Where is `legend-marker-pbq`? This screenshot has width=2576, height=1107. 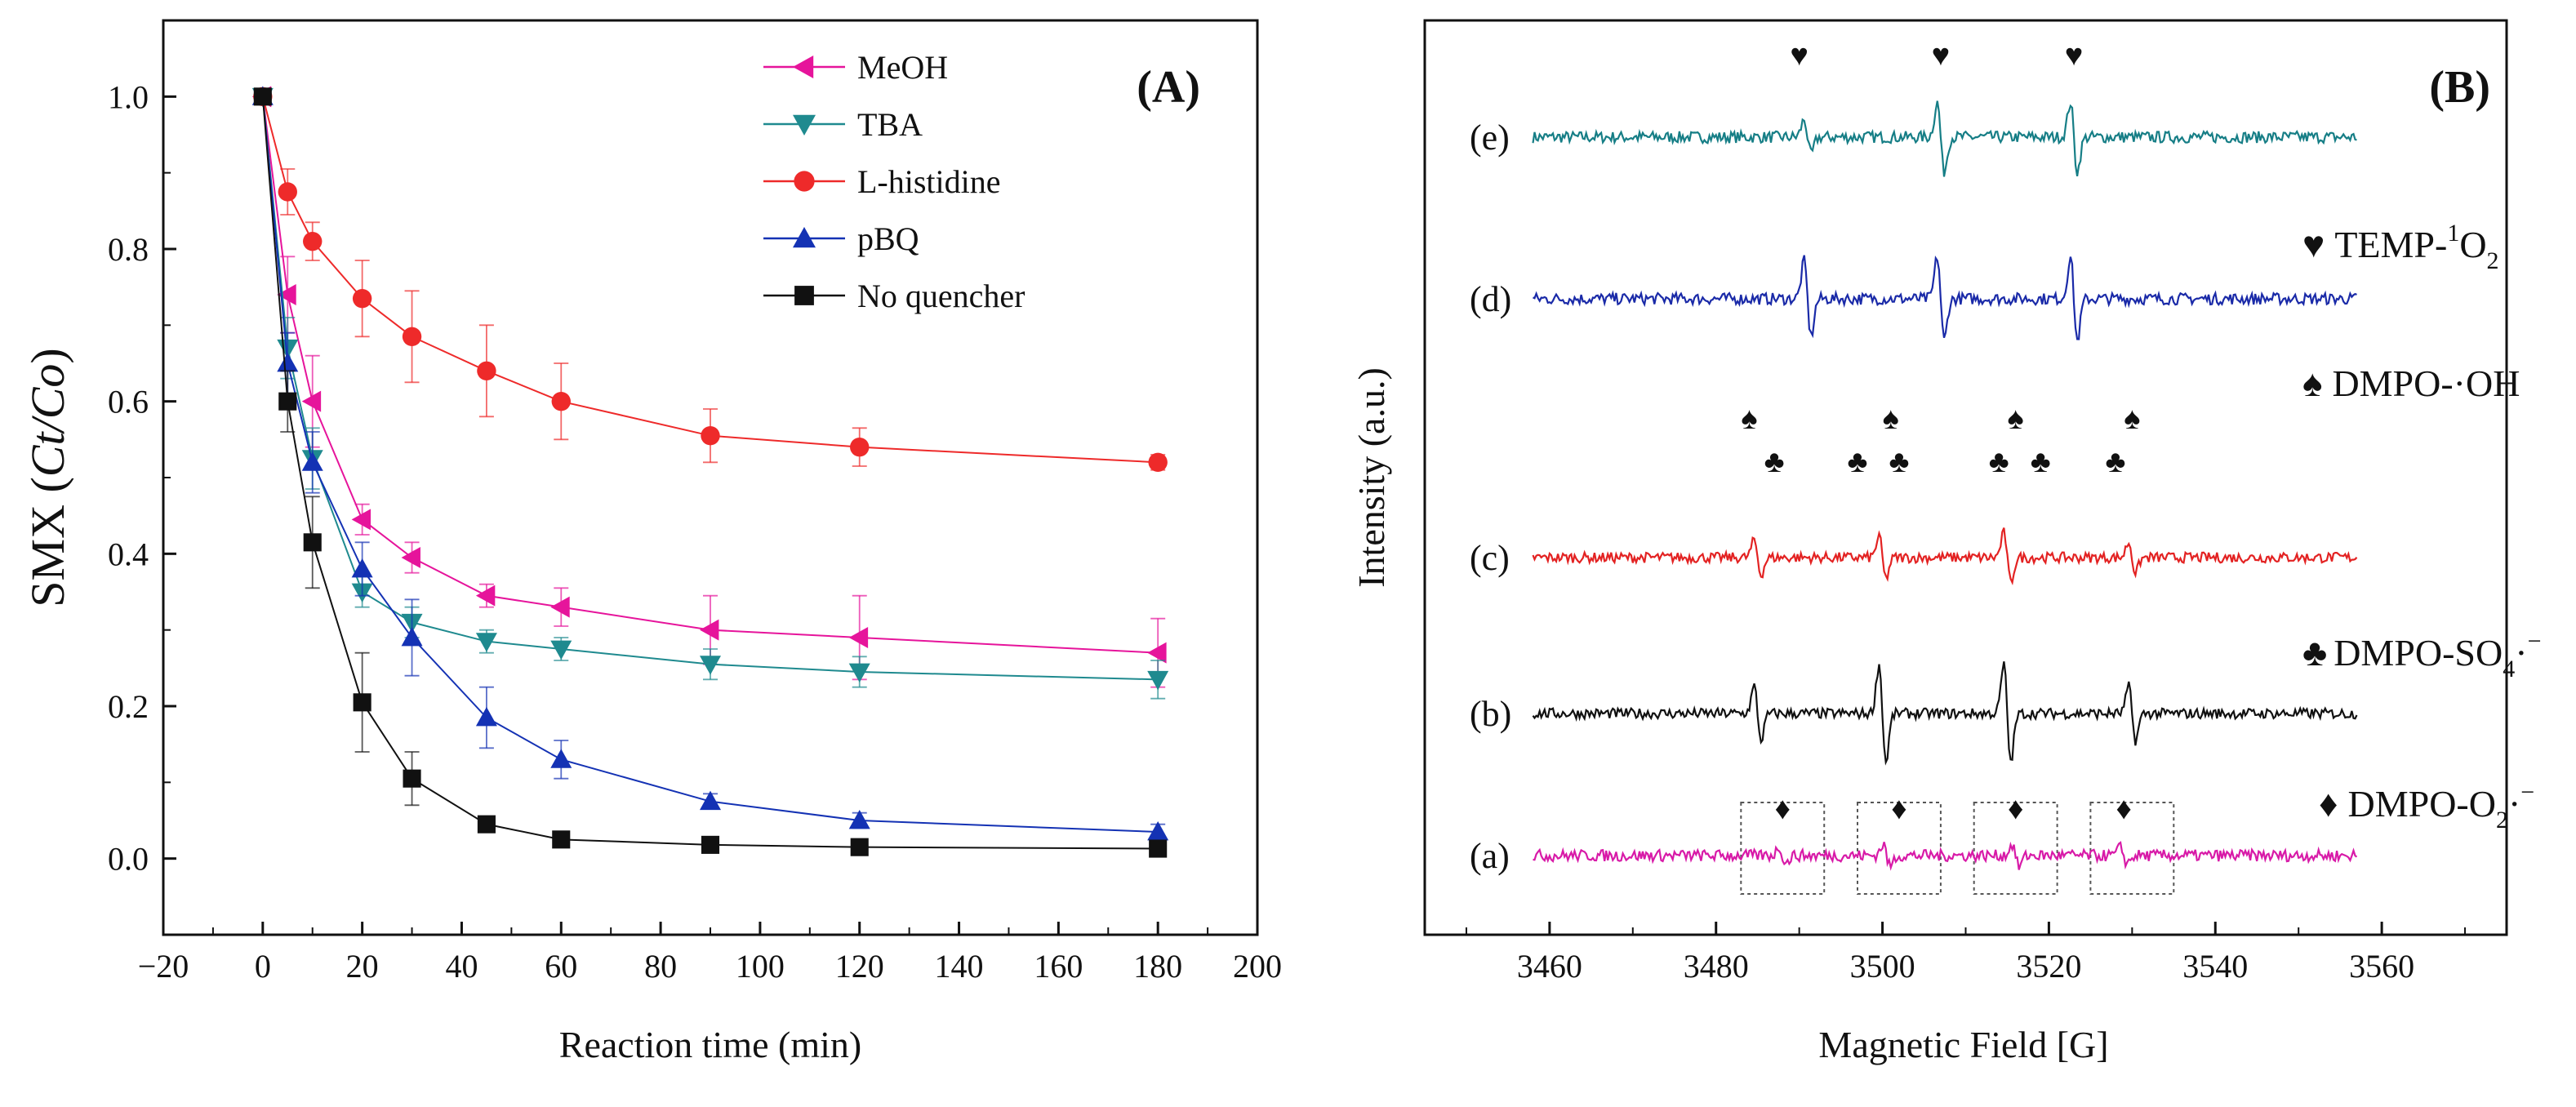
legend-marker-pbq is located at coordinates (804, 237).